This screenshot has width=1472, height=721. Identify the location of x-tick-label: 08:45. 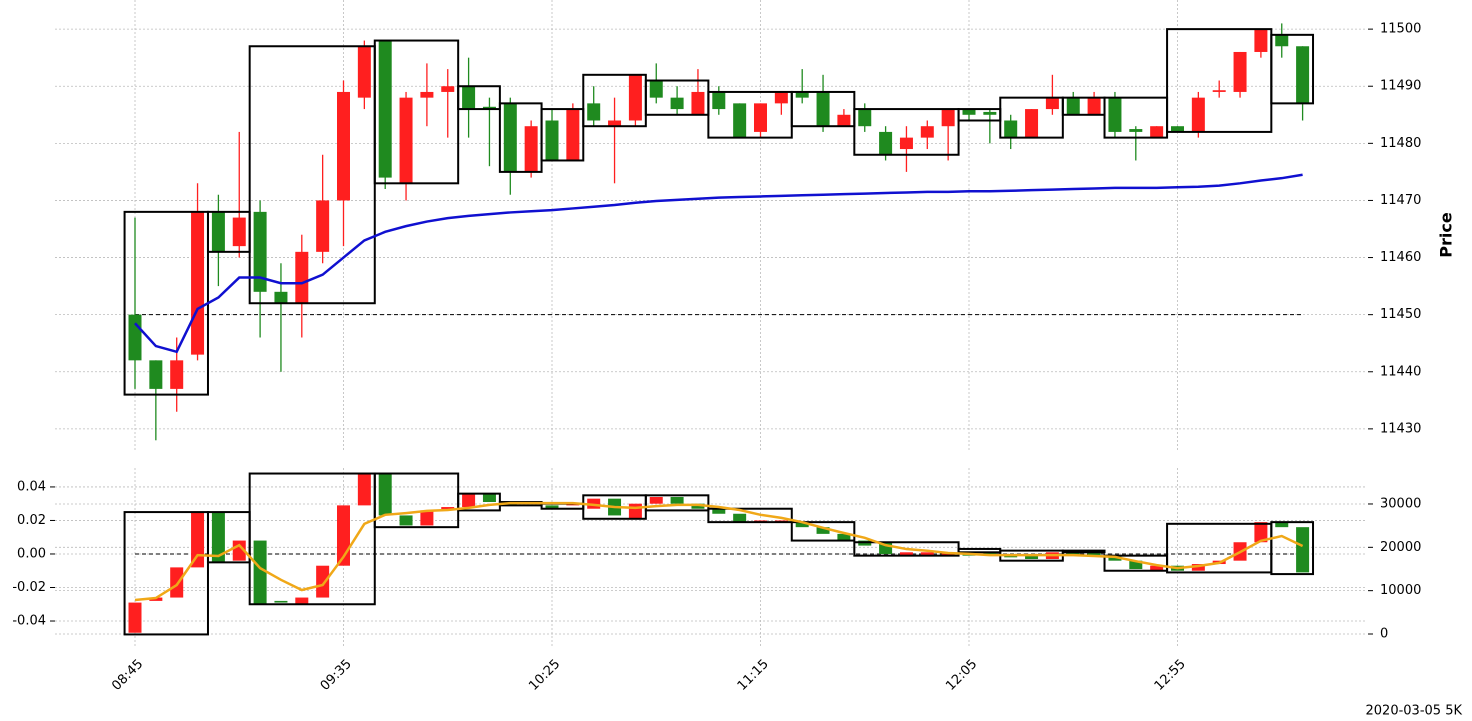
(127, 675).